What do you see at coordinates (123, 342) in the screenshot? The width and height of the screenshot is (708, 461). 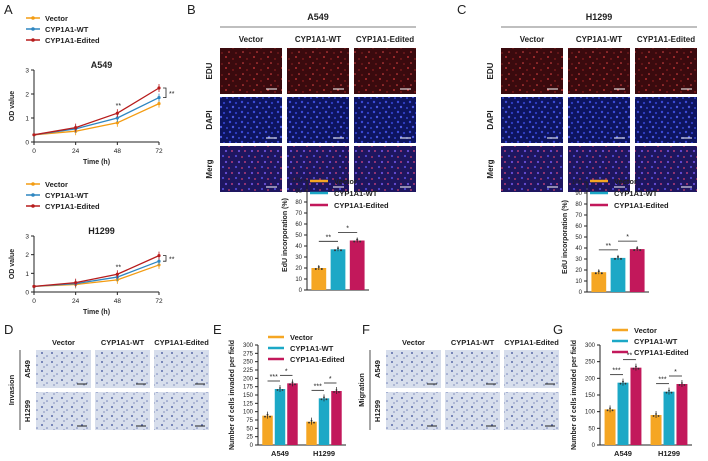 I see `tw-col-header: CYP1A1-WT` at bounding box center [123, 342].